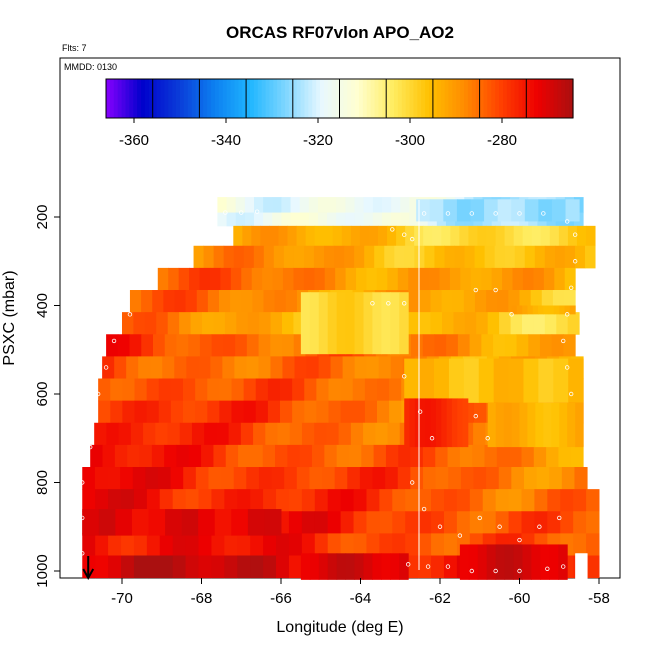 The height and width of the screenshot is (650, 650). I want to click on mmdd-label: MMDD: 0130, so click(90, 67).